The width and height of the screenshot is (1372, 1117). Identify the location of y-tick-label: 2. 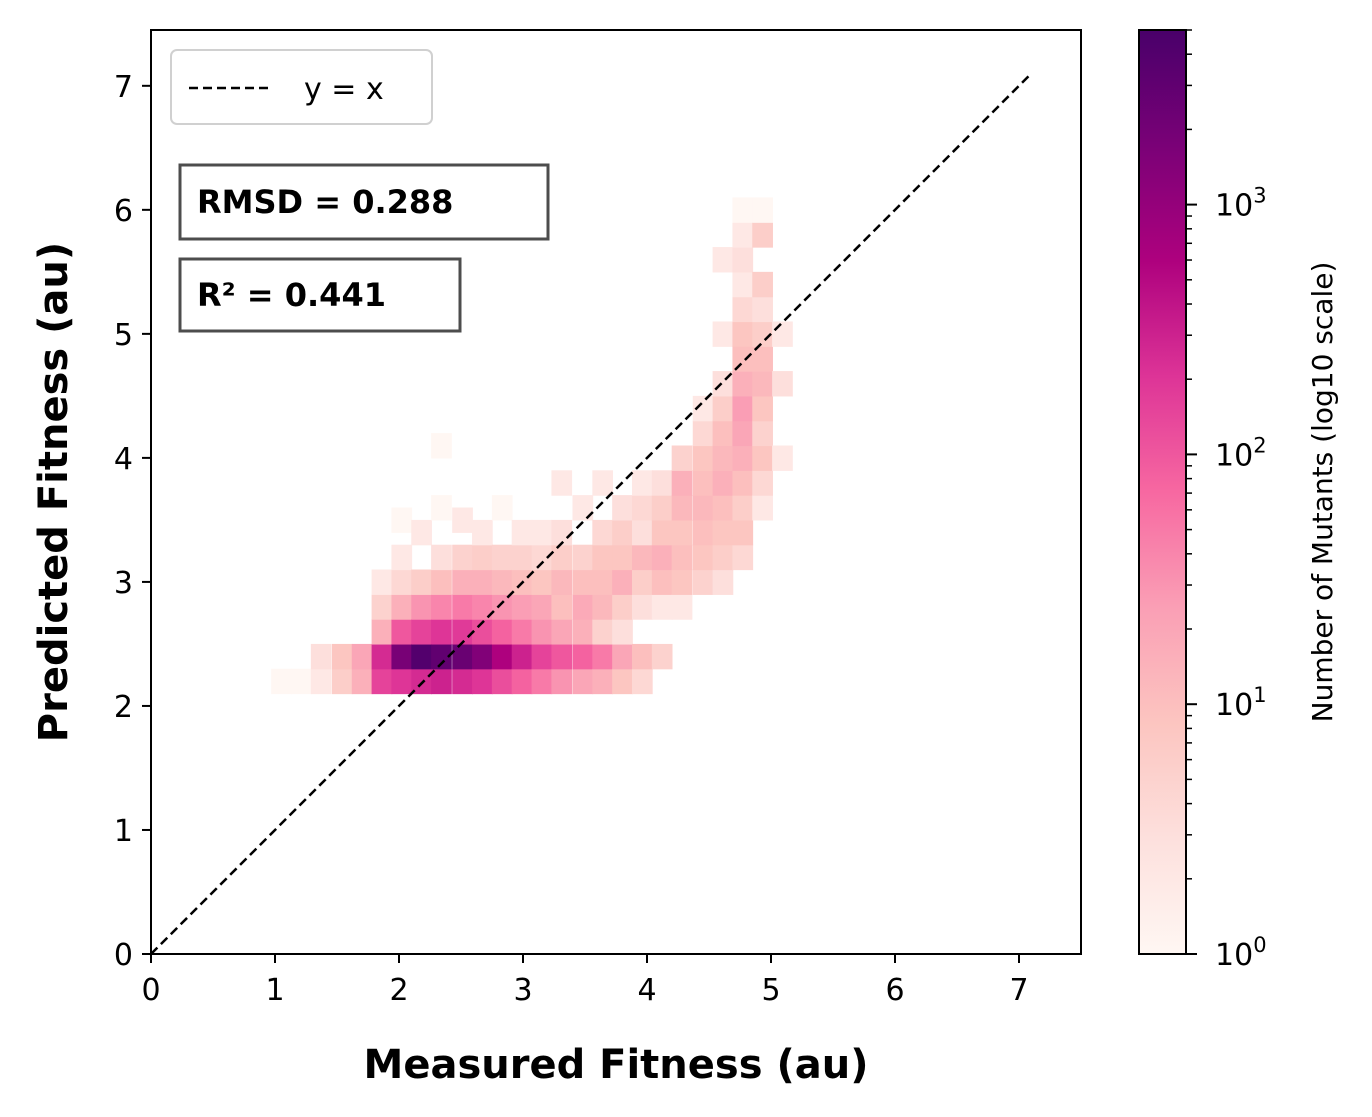
(123, 707).